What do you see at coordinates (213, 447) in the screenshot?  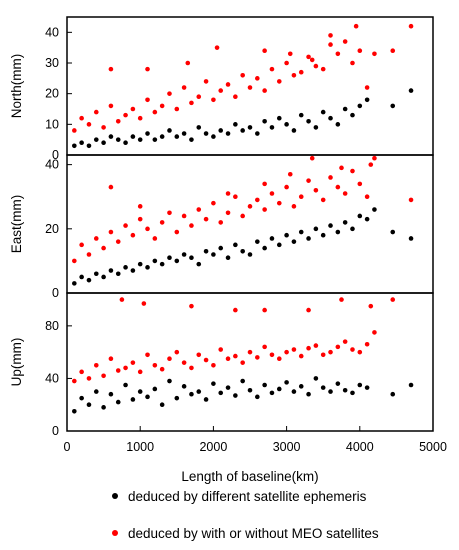 I see `x-tick-label: 2000` at bounding box center [213, 447].